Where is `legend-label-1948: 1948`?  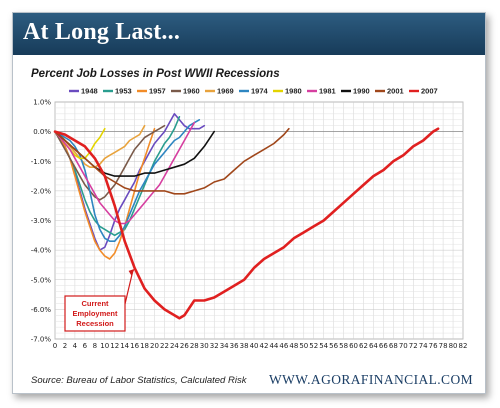 legend-label-1948: 1948 is located at coordinates (89, 91).